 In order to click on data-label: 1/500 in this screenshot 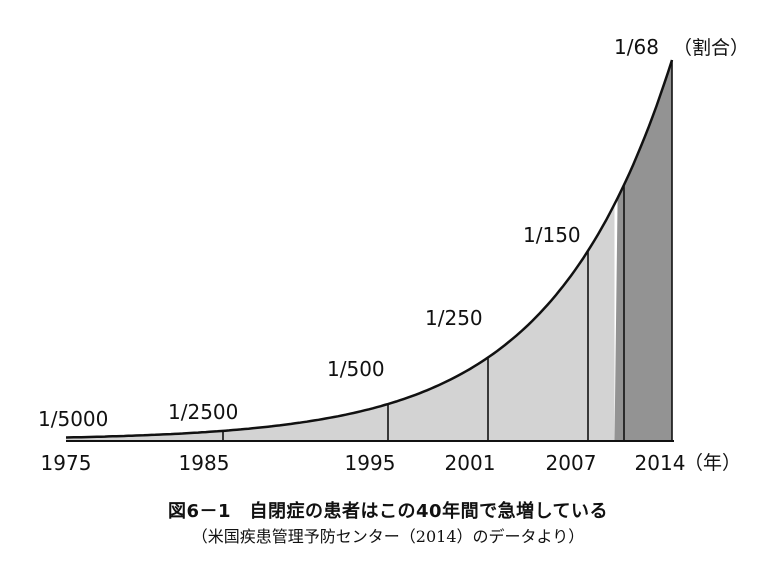, I will do `click(356, 369)`.